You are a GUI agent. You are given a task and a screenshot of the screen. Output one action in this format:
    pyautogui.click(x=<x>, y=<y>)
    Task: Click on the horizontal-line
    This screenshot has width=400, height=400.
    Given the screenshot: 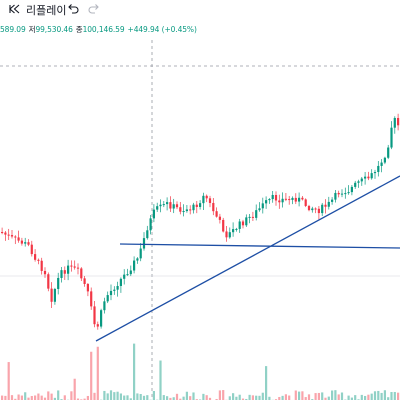 What is the action you would take?
    pyautogui.click(x=259, y=246)
    